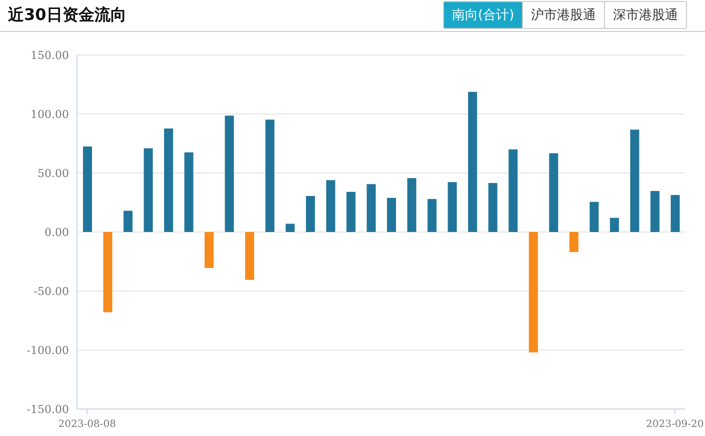  Describe the element at coordinates (675, 424) in the screenshot. I see `x-tick-label: 2023-09-20` at that location.